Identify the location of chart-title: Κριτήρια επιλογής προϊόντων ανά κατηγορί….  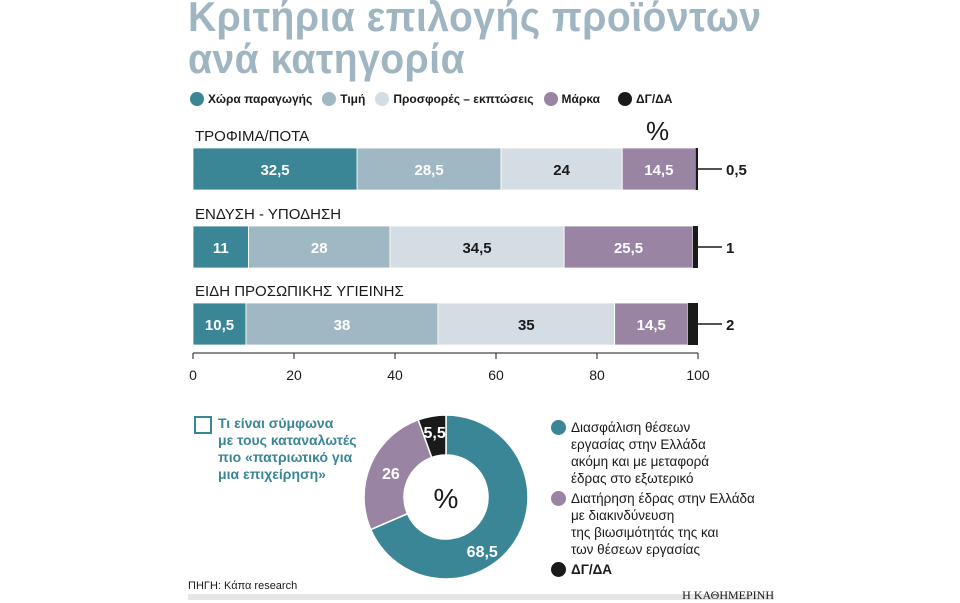
(475, 40).